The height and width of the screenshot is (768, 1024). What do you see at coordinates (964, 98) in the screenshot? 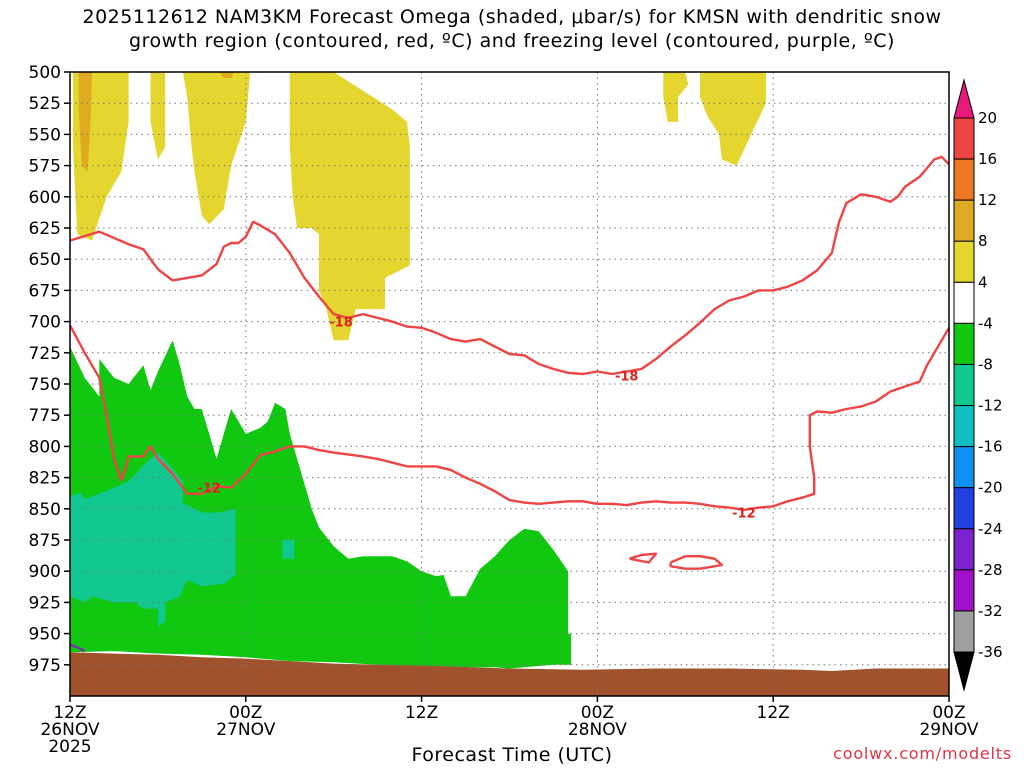
I see `colorbar-top-arrow` at bounding box center [964, 98].